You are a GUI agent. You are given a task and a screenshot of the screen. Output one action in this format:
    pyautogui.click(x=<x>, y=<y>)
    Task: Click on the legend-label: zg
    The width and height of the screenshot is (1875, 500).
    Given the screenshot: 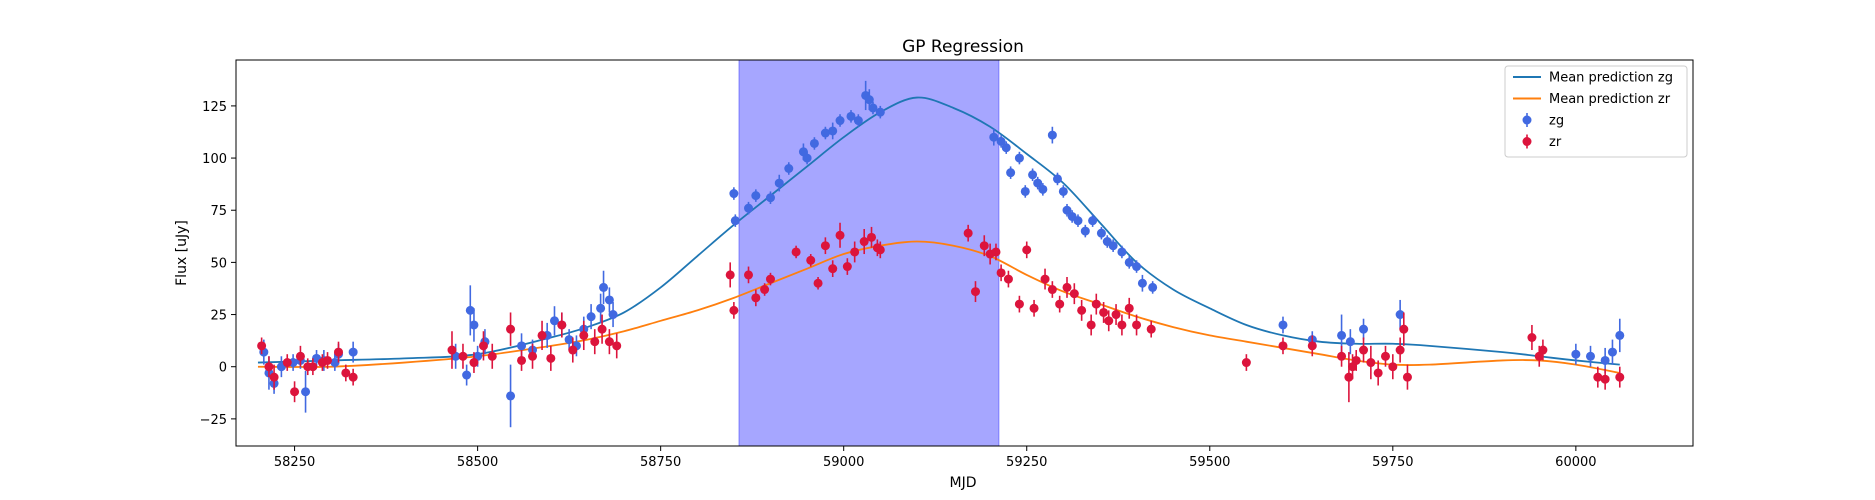 What is the action you would take?
    pyautogui.click(x=1556, y=121)
    